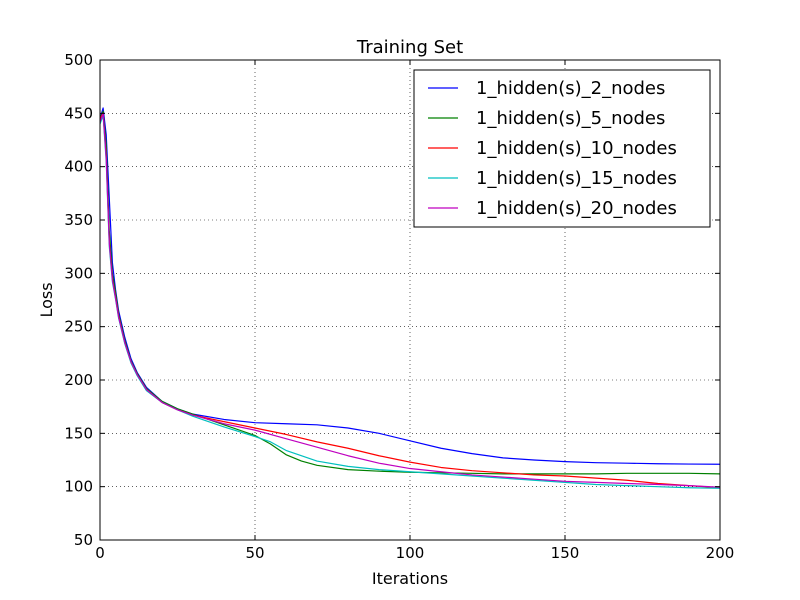  I want to click on x-tick-label: 200, so click(720, 553).